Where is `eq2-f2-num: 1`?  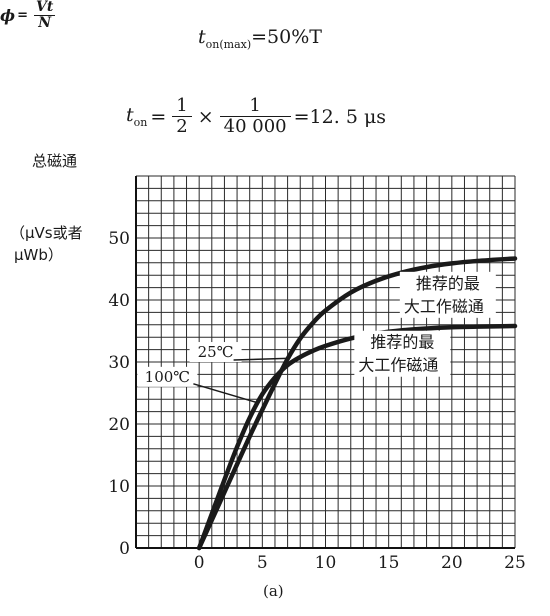 eq2-f2-num: 1 is located at coordinates (255, 105).